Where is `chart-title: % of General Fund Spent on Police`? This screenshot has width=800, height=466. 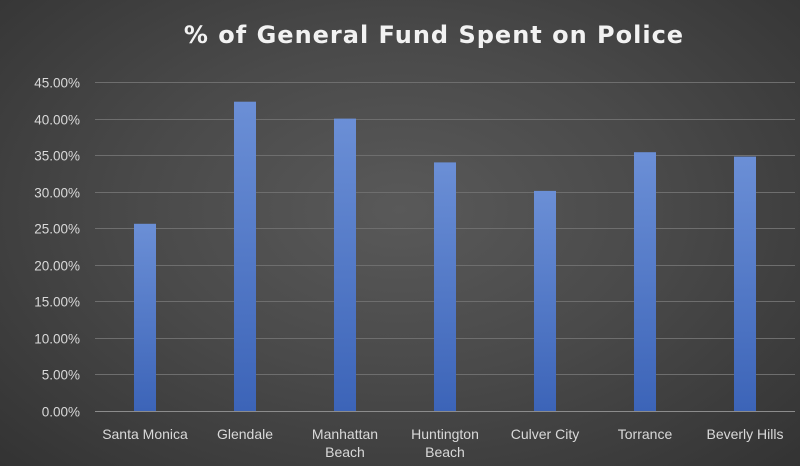 chart-title: % of General Fund Spent on Police is located at coordinates (434, 35).